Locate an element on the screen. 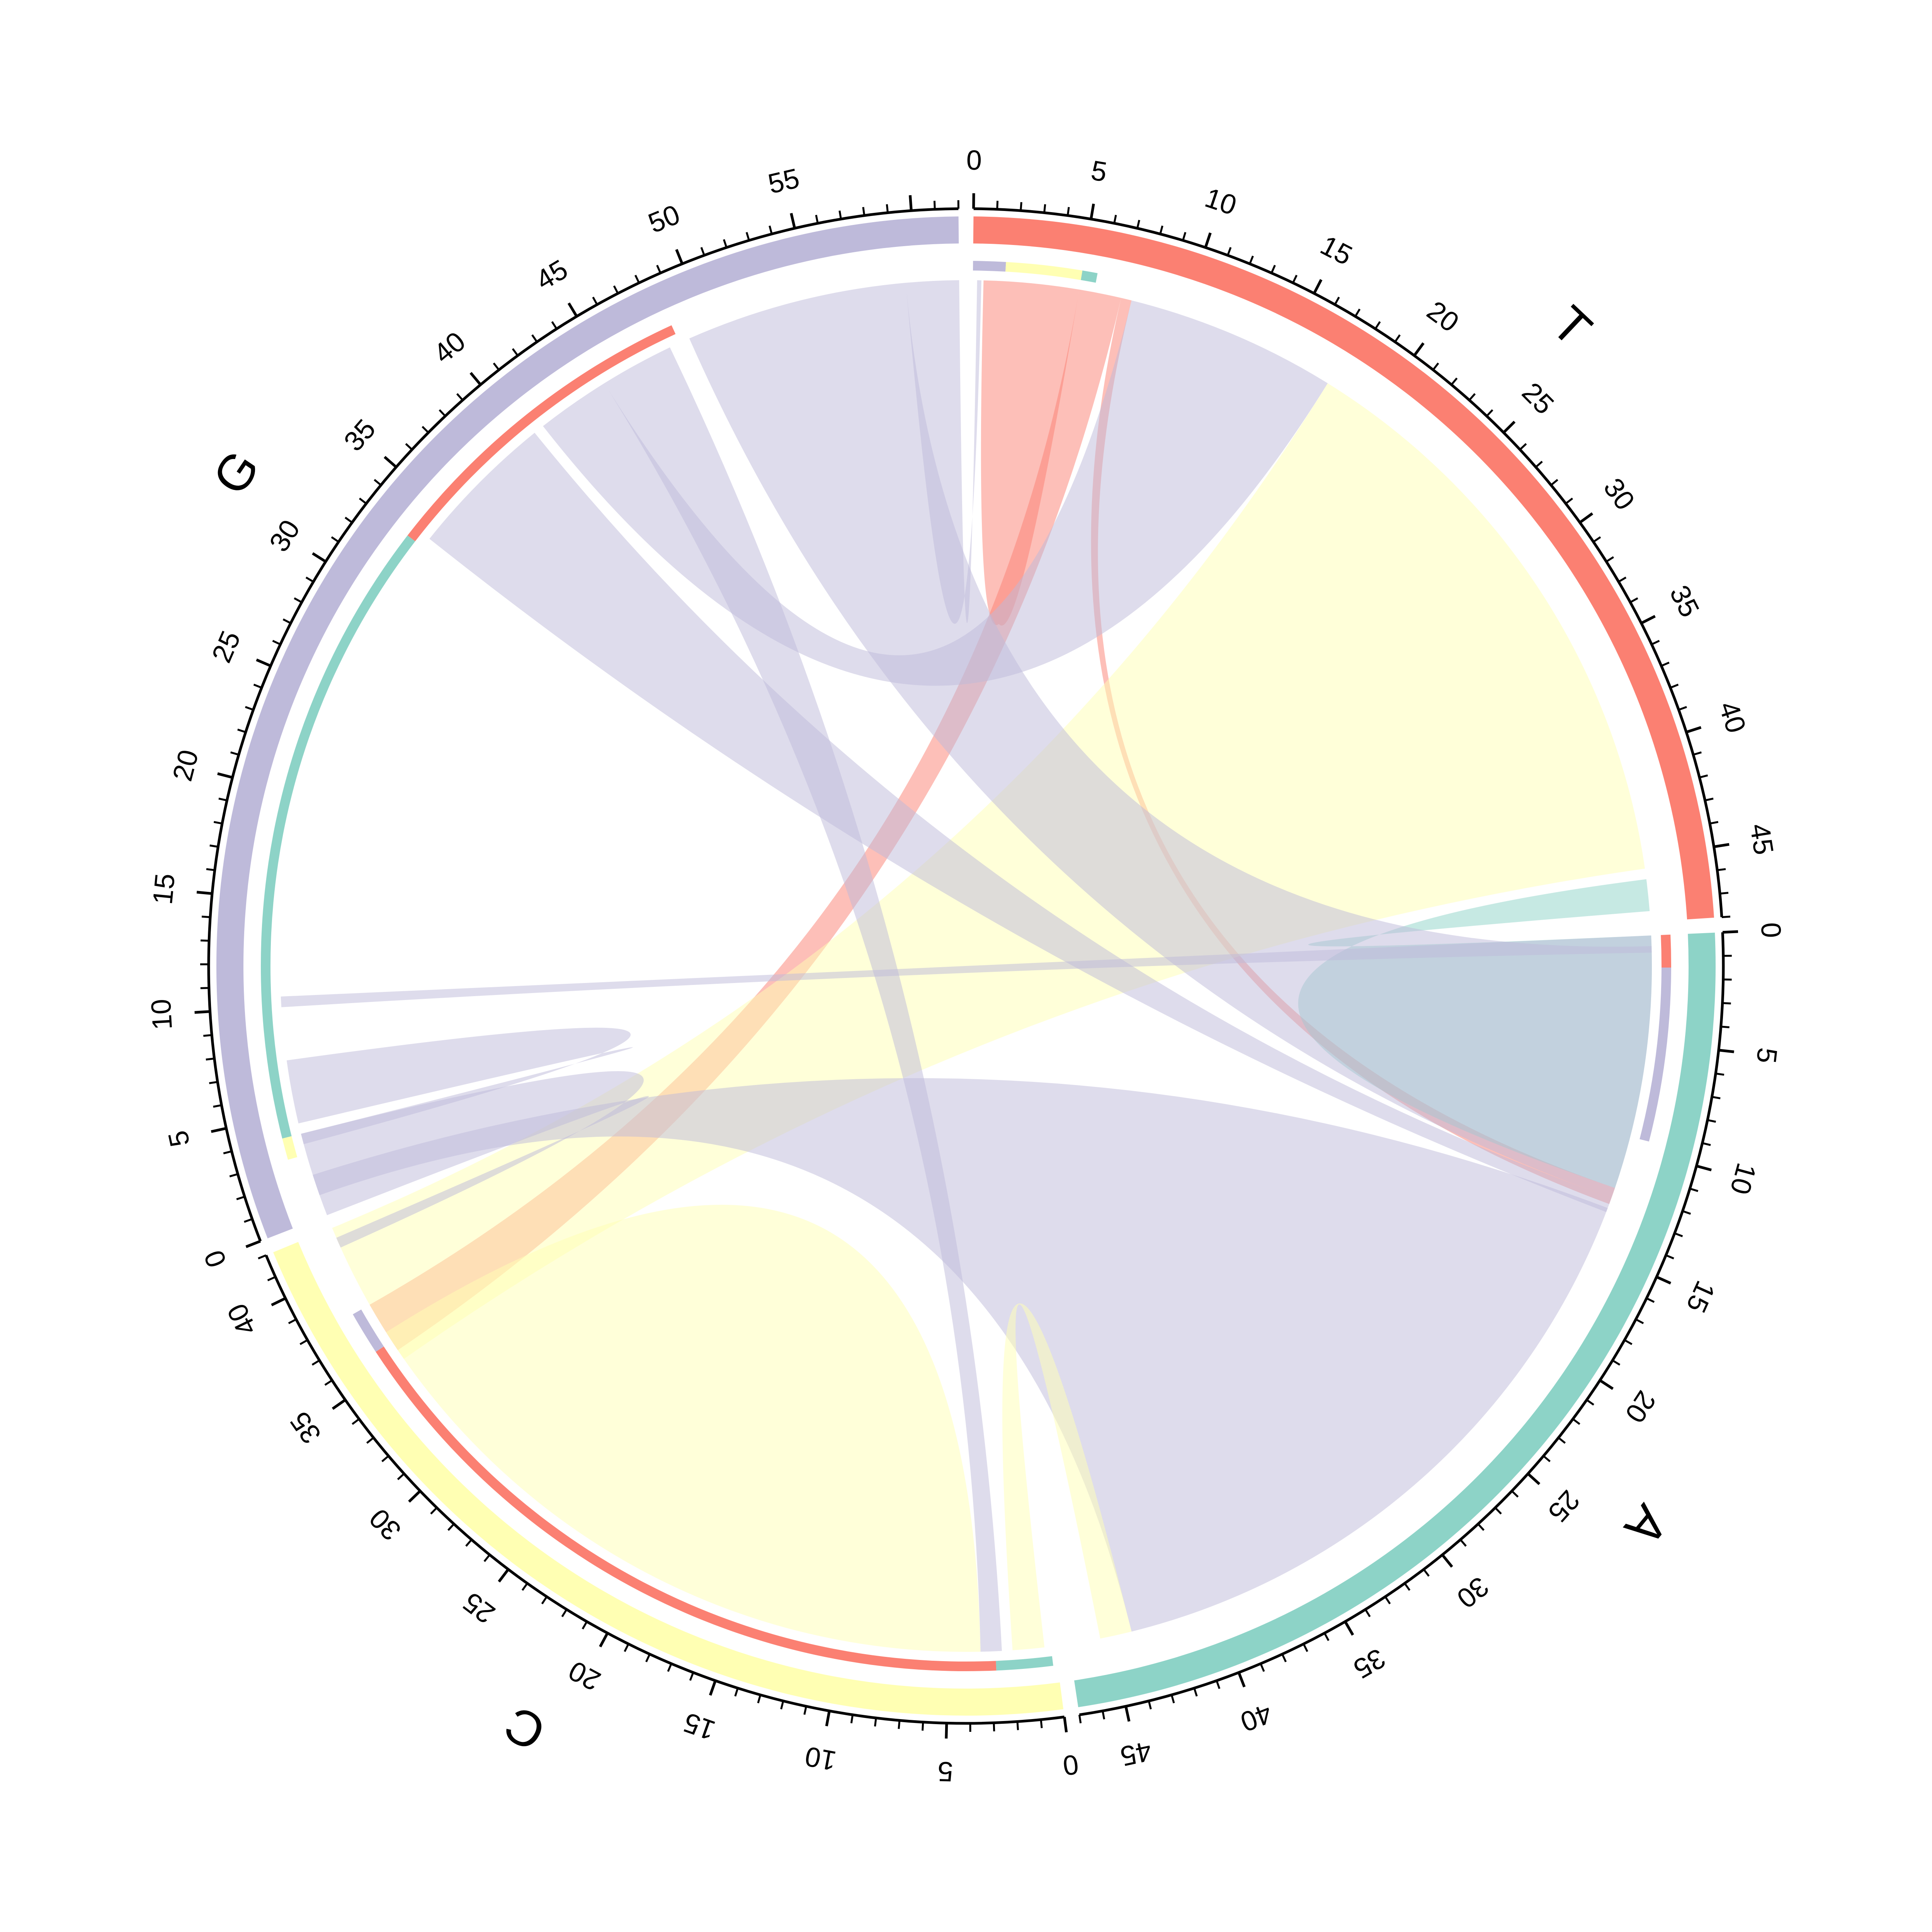 This screenshot has height=1932, width=1932. axis-G-label-6: 30 is located at coordinates (285, 535).